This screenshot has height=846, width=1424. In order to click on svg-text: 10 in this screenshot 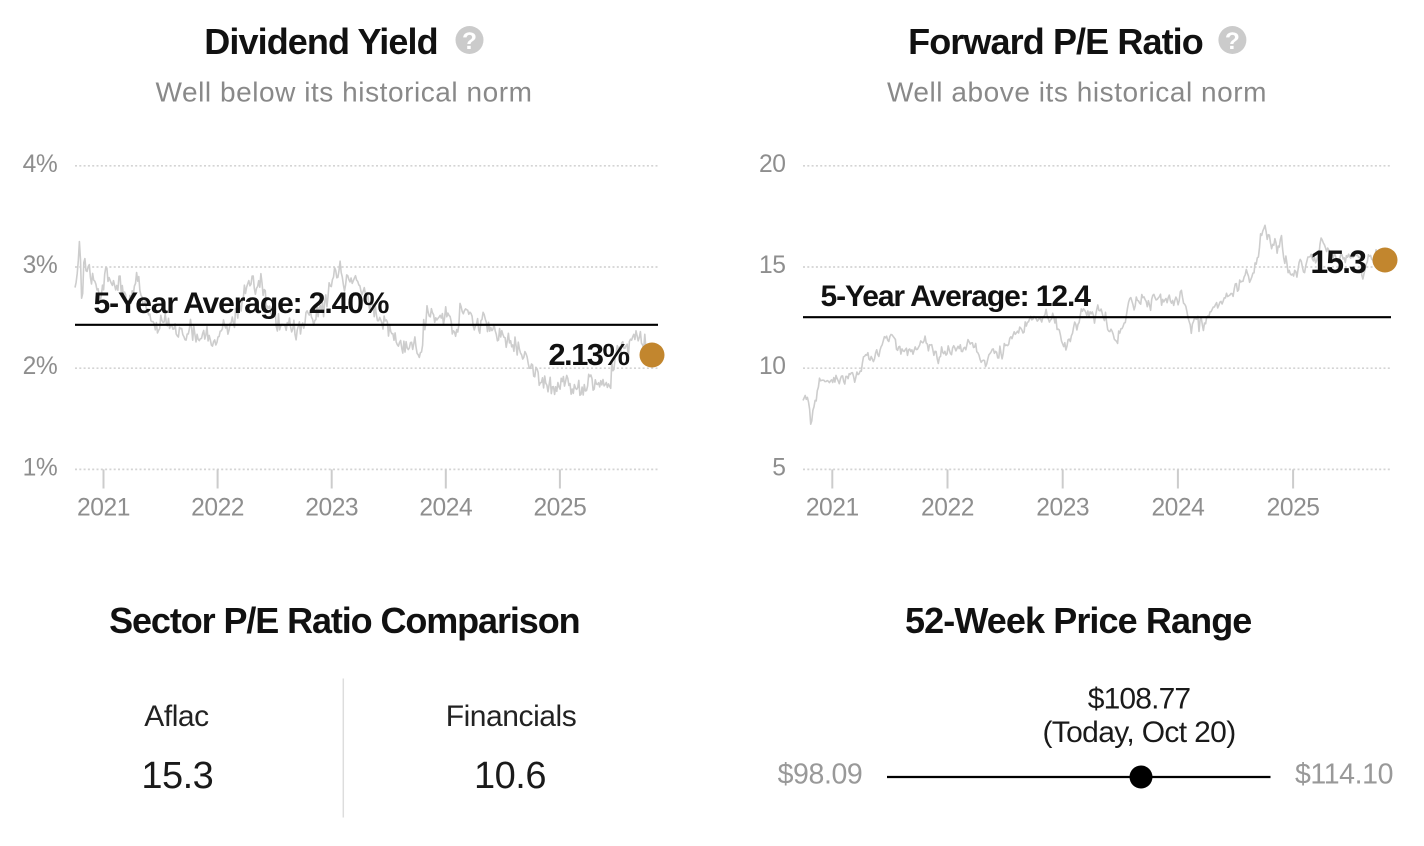, I will do `click(772, 366)`.